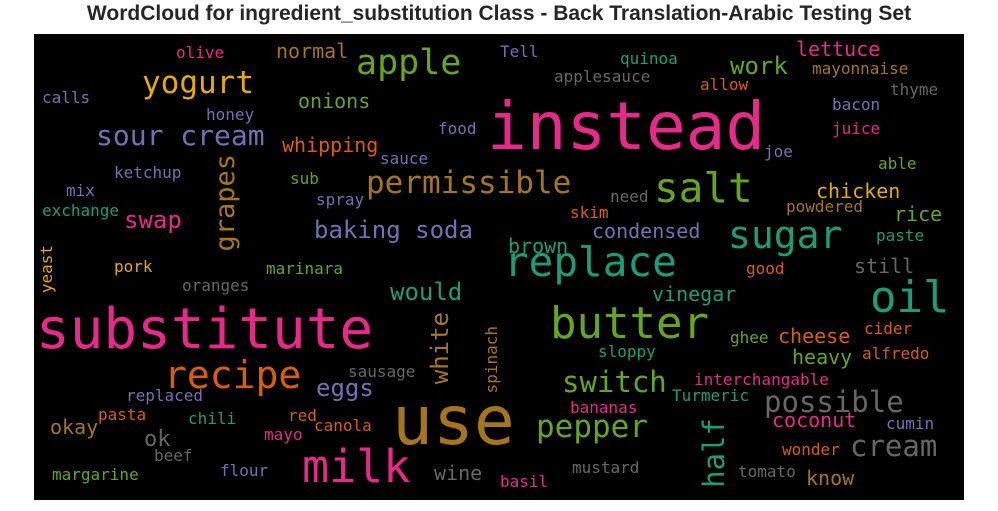  I want to click on word-replaced: replaced, so click(165, 395).